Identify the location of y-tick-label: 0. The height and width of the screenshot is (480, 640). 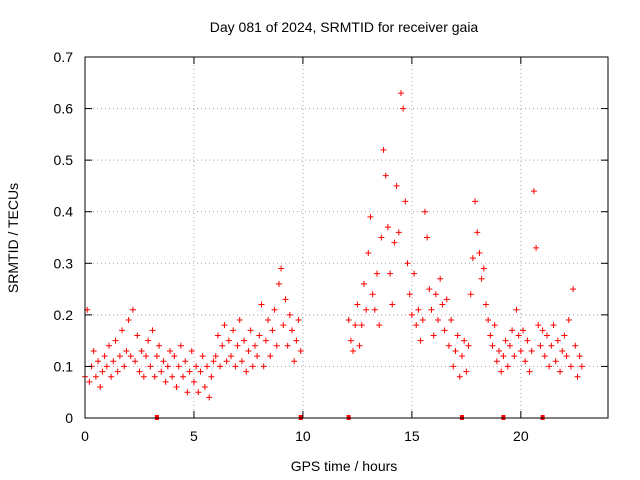
(69, 418).